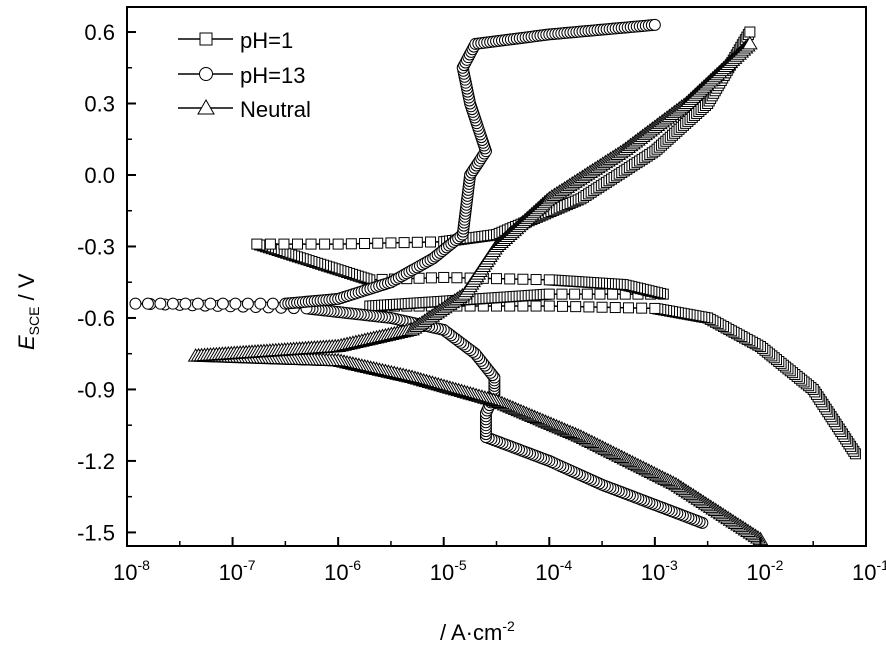 This screenshot has height=657, width=886. I want to click on x-tick-label: 10⁻², so click(764, 571).